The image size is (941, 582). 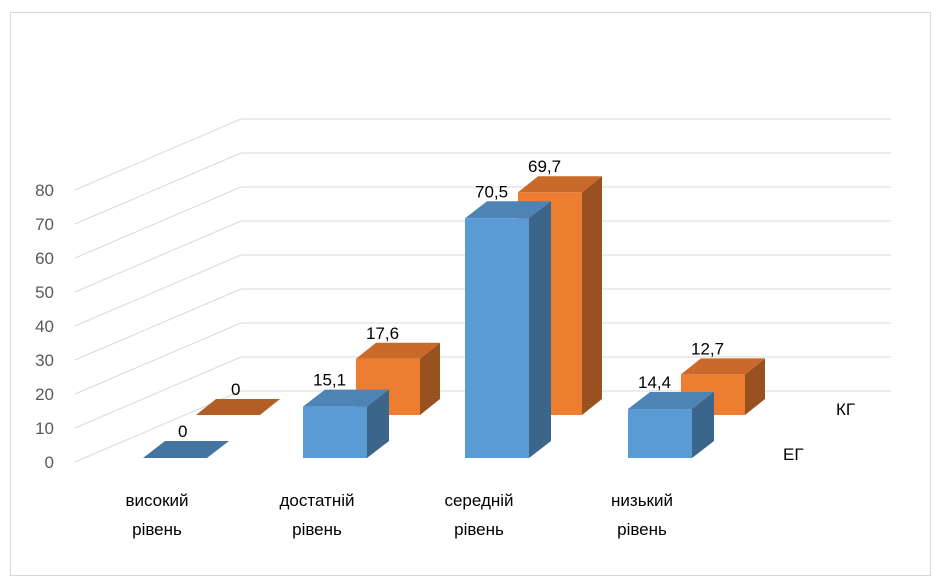 What do you see at coordinates (793, 454) in the screenshot?
I see `series-label-eg: ЕГ` at bounding box center [793, 454].